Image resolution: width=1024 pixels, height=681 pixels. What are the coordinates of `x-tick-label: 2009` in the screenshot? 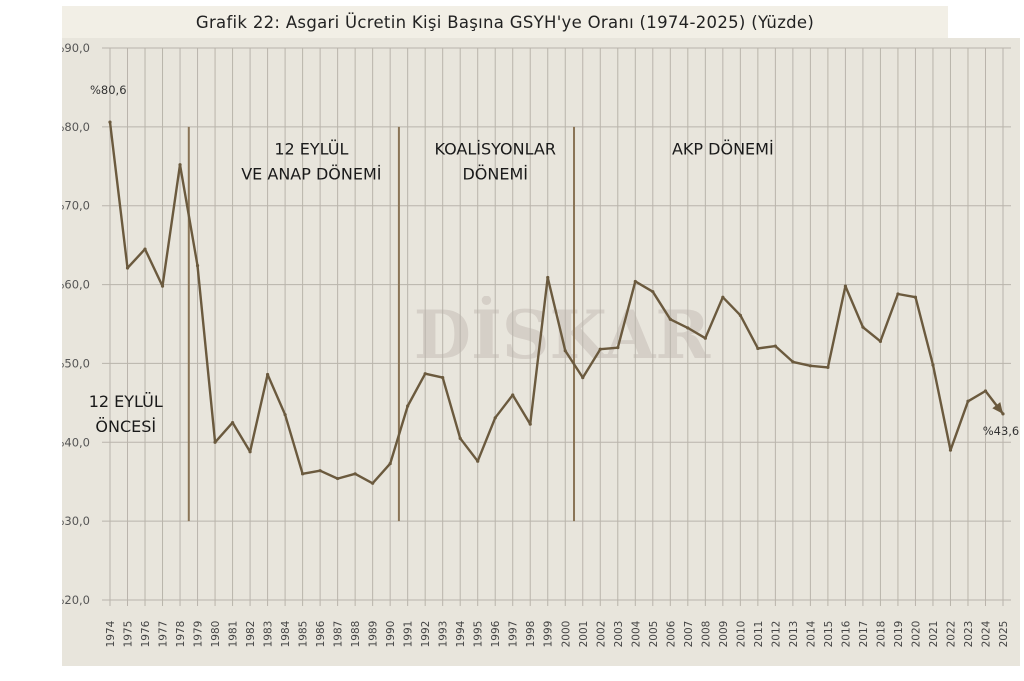 It's located at (724, 634).